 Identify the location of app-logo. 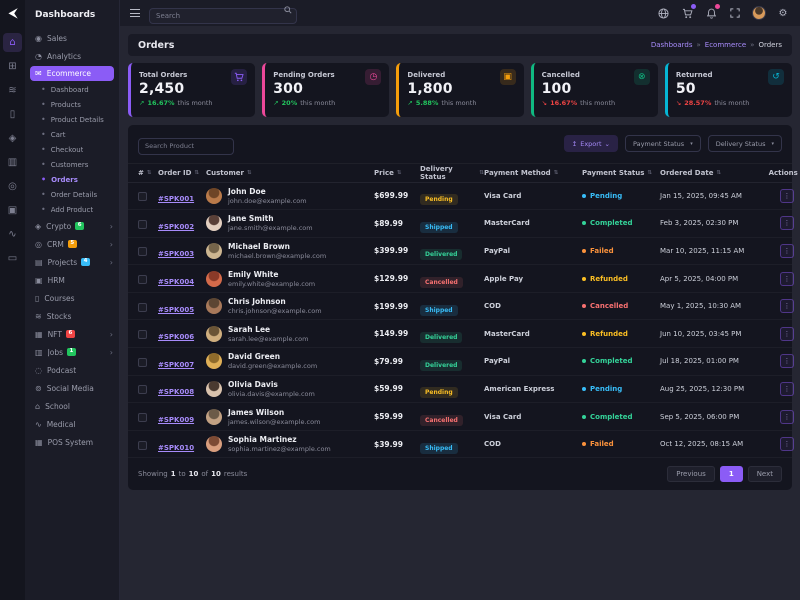
(12, 14).